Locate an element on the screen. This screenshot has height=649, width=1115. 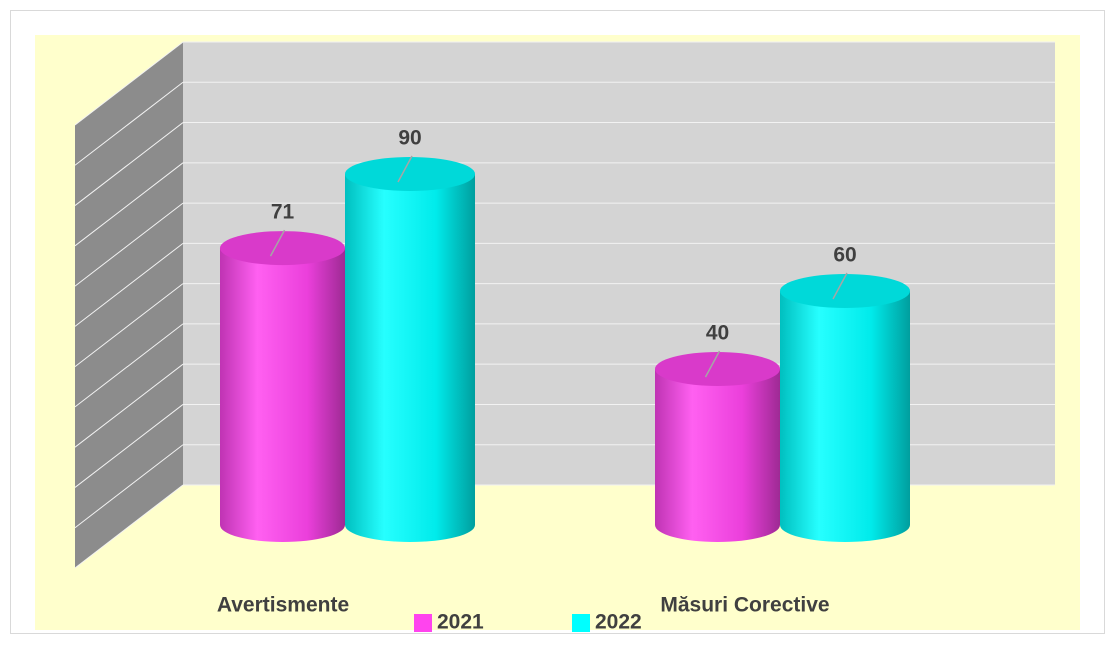
data-label: 90 is located at coordinates (409, 138).